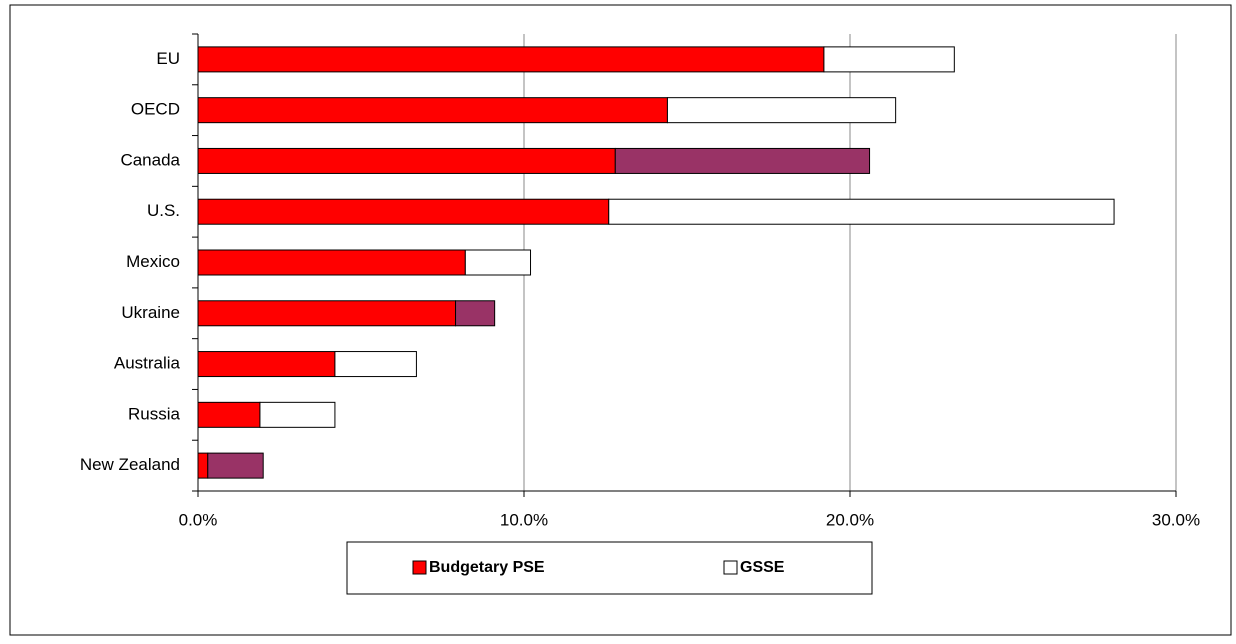  Describe the element at coordinates (154, 413) in the screenshot. I see `y-tick-label: Russia` at that location.